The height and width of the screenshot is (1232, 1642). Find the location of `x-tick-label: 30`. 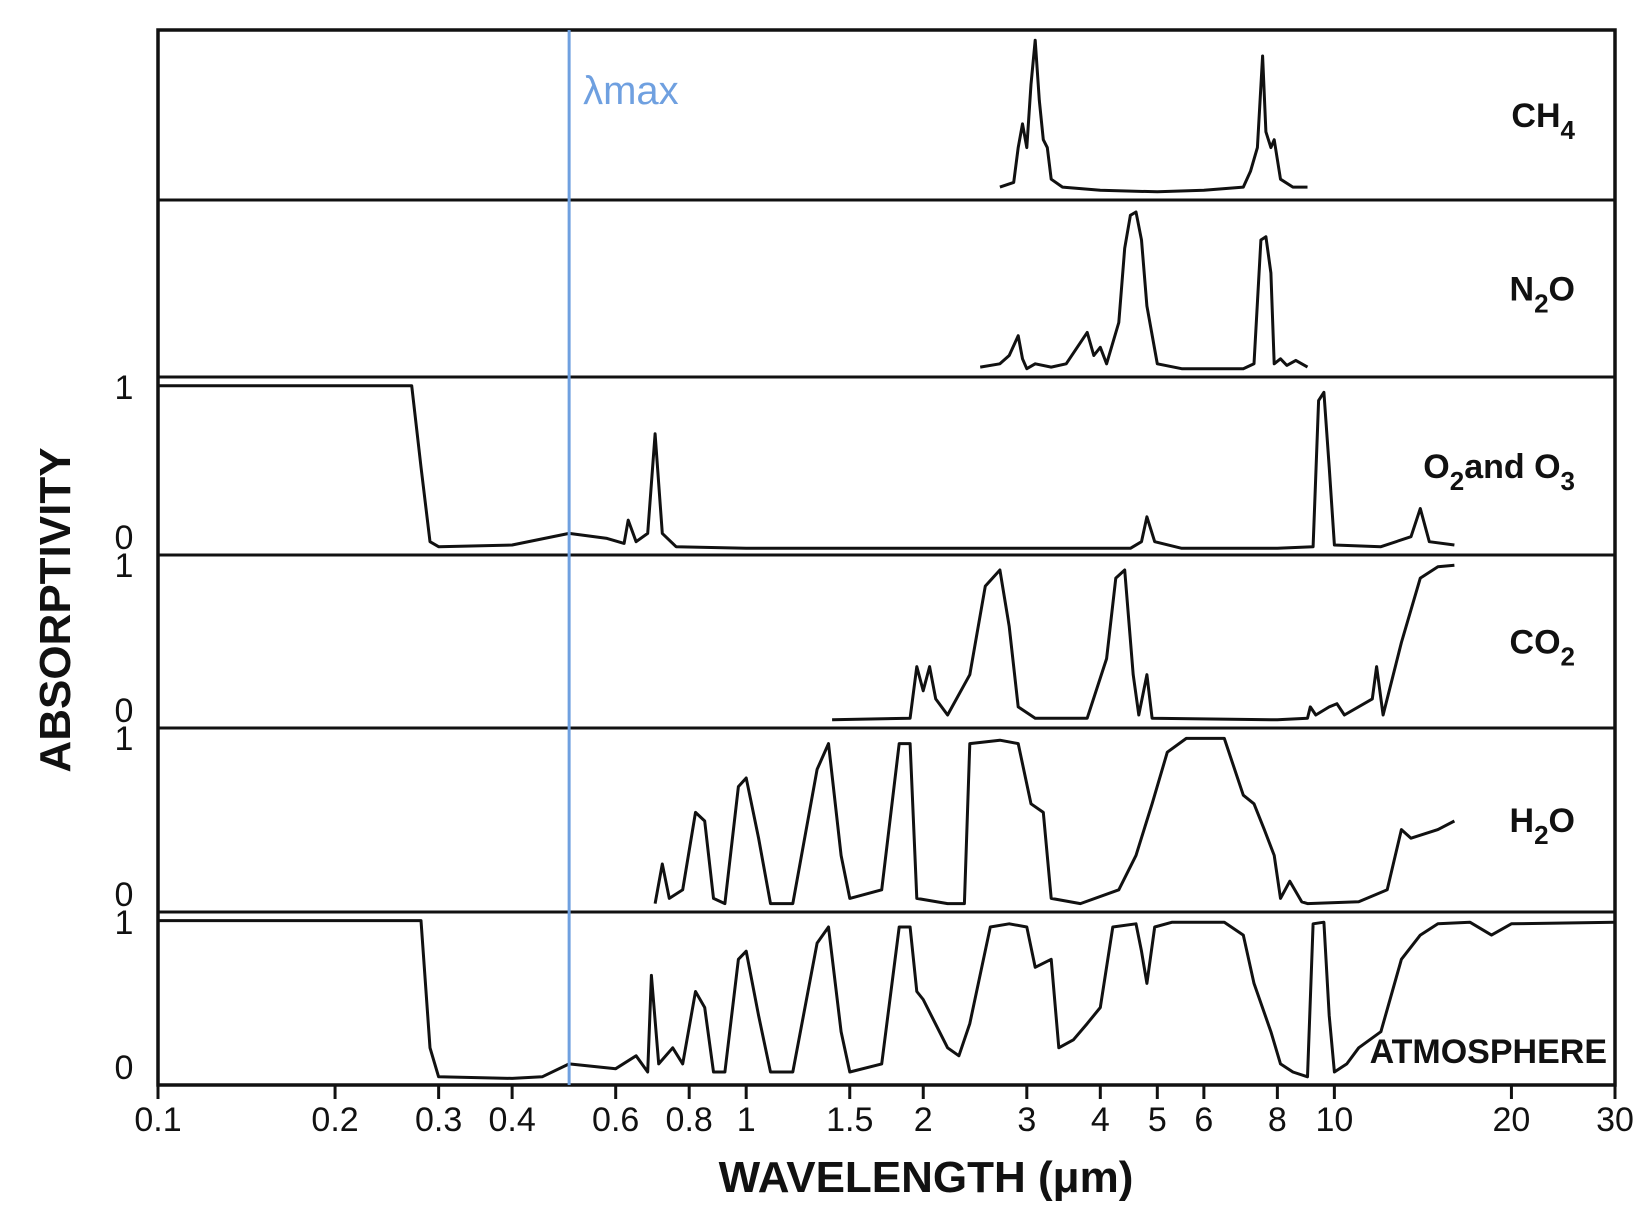

x-tick-label: 30 is located at coordinates (1615, 1120).